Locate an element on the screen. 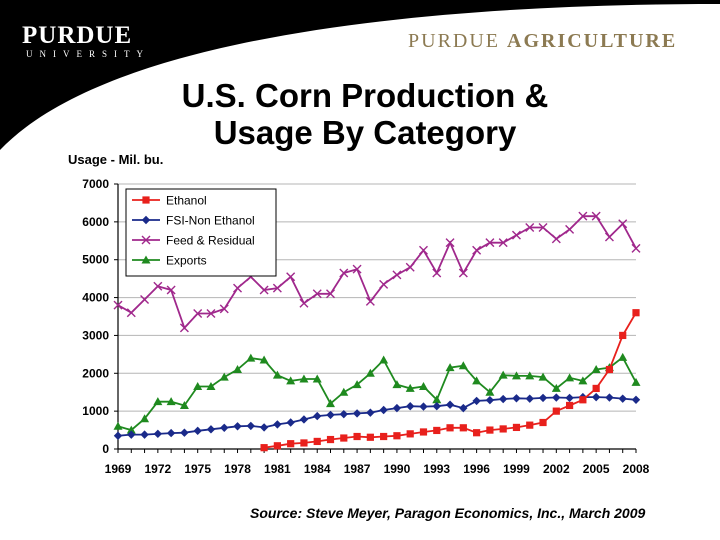 This screenshot has width=720, height=540. x-tick-label: 1990 is located at coordinates (397, 469).